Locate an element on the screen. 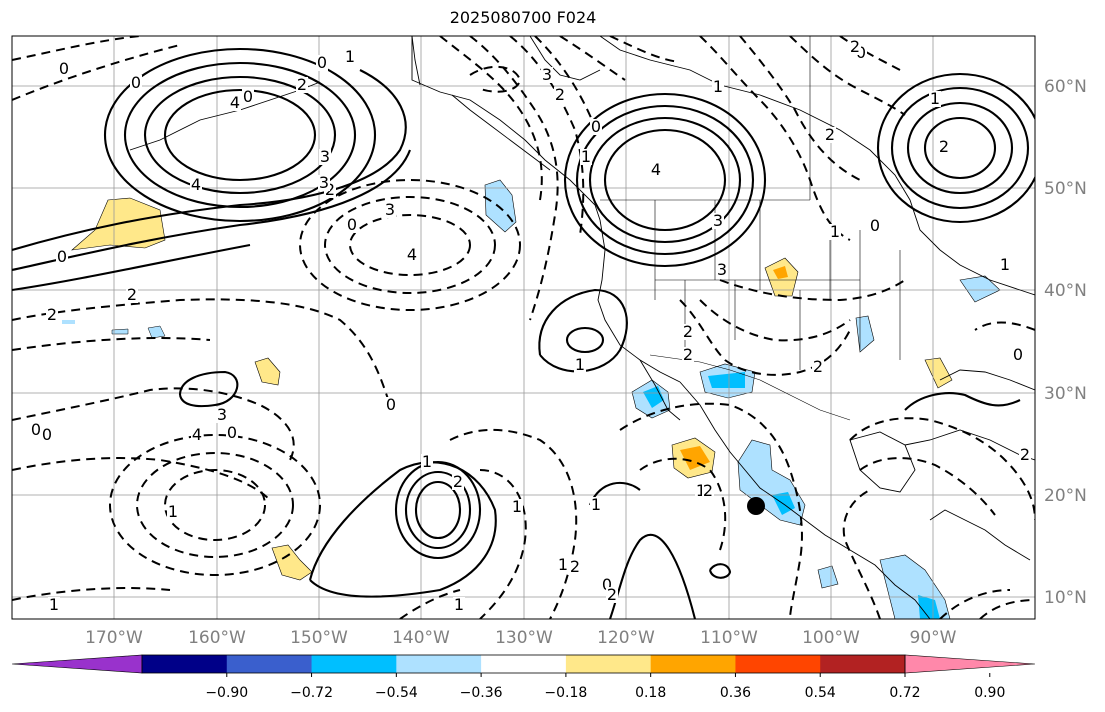 This screenshot has height=712, width=1105. lon-label: 160°W is located at coordinates (217, 638).